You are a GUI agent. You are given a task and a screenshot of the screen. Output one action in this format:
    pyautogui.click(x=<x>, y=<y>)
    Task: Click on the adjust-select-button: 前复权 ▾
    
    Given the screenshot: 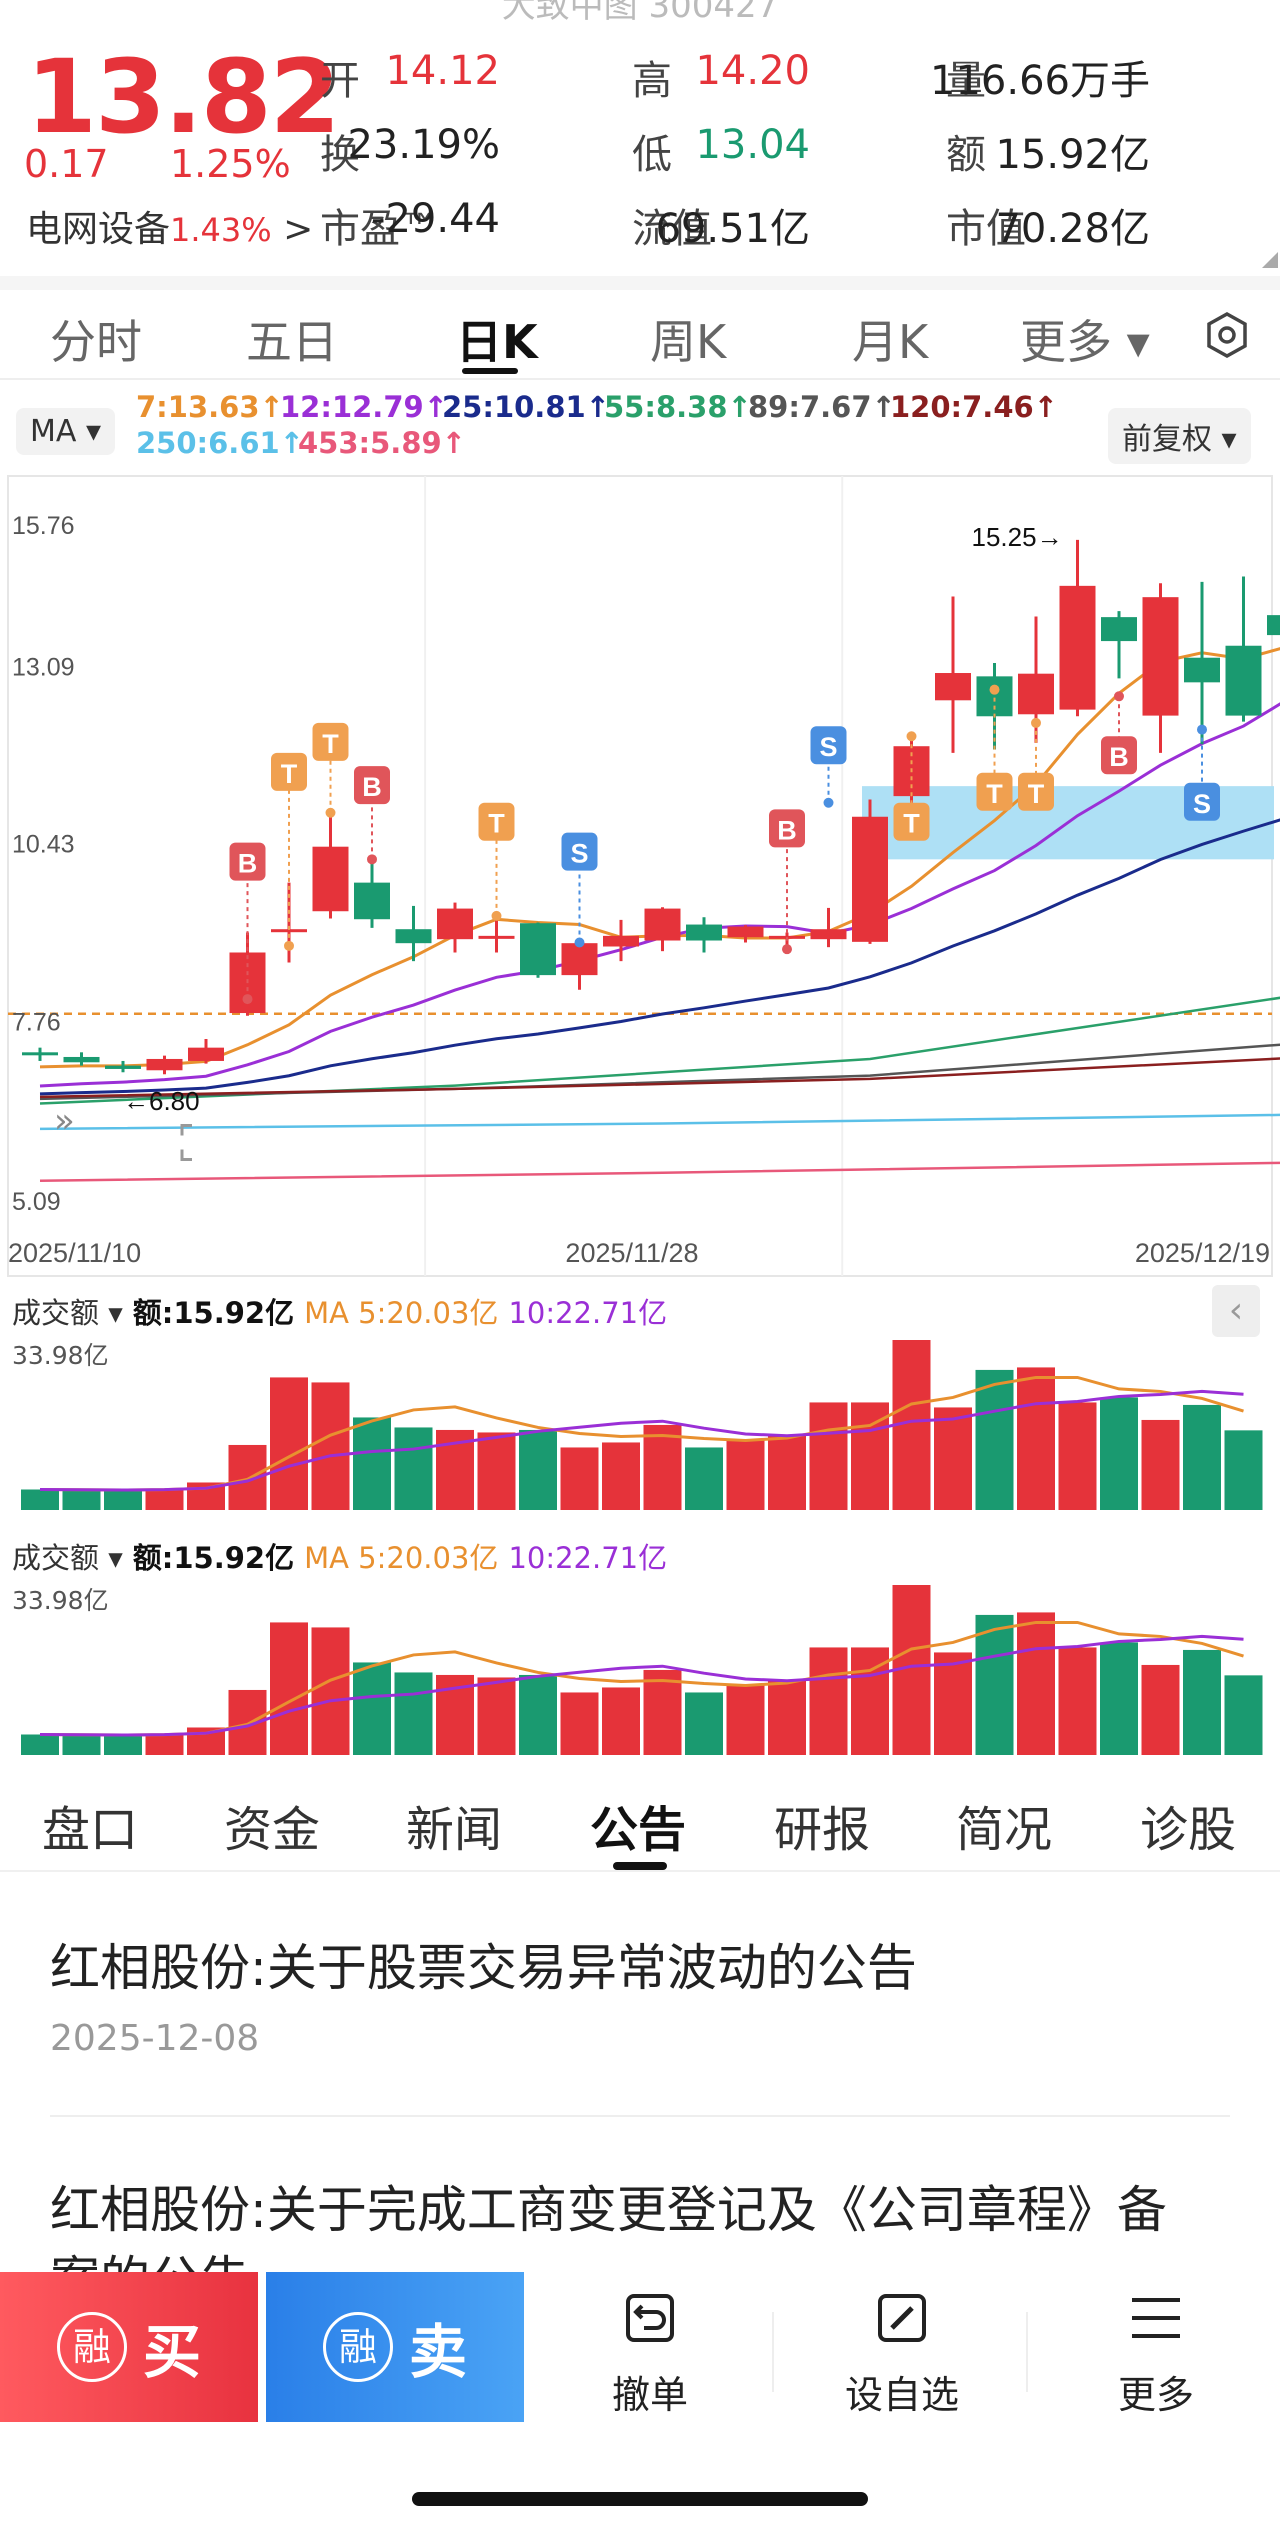 What is the action you would take?
    pyautogui.click(x=1179, y=436)
    